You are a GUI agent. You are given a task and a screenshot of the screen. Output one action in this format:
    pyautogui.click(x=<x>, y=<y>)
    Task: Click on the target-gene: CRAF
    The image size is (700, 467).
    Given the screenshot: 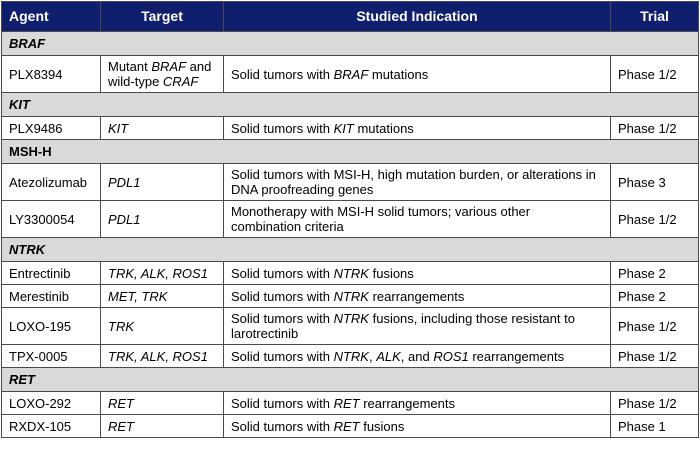 What is the action you would take?
    pyautogui.click(x=180, y=81)
    